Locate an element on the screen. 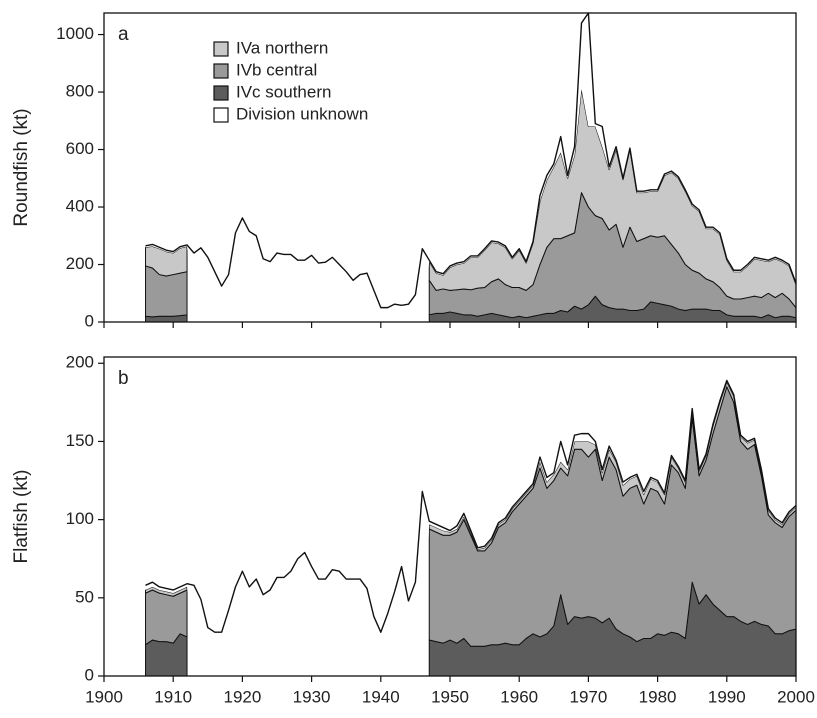  y-tick-label: 50 is located at coordinates (84, 596).